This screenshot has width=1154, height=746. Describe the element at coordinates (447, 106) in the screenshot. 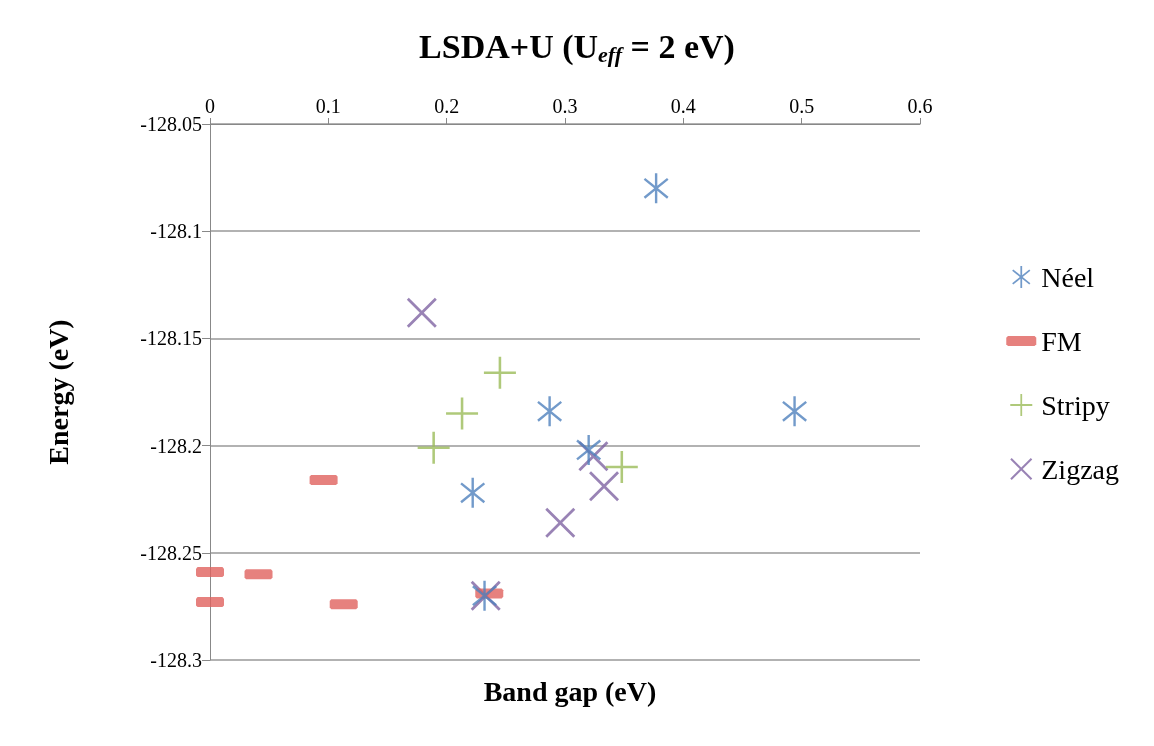

I see `x-tick-label: 0.2` at that location.